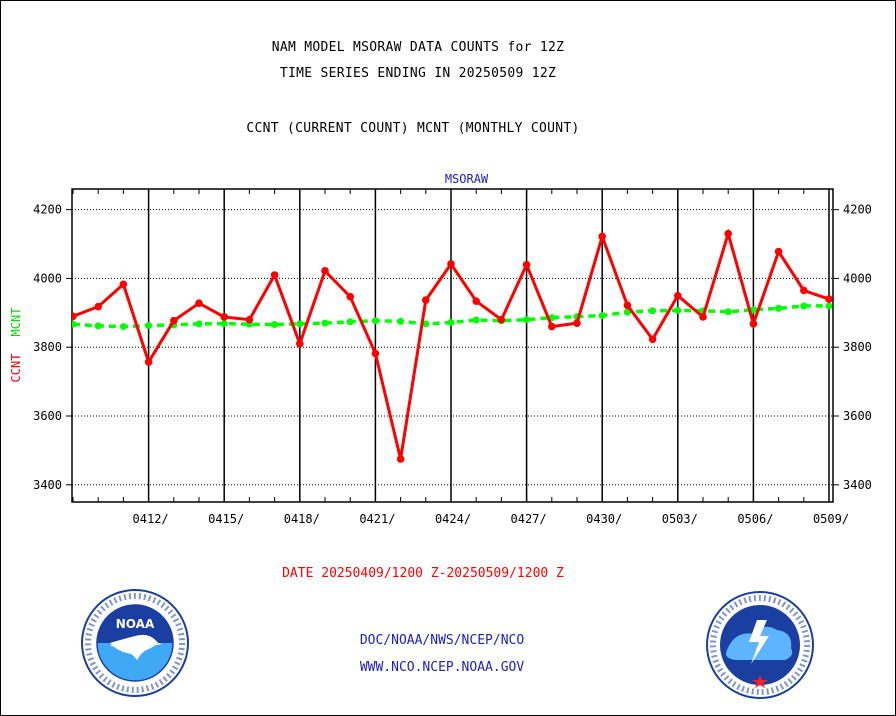 The width and height of the screenshot is (896, 716). What do you see at coordinates (442, 640) in the screenshot?
I see `footer-org-path: DOC/NOAA/NWS/NCEP/NCO` at bounding box center [442, 640].